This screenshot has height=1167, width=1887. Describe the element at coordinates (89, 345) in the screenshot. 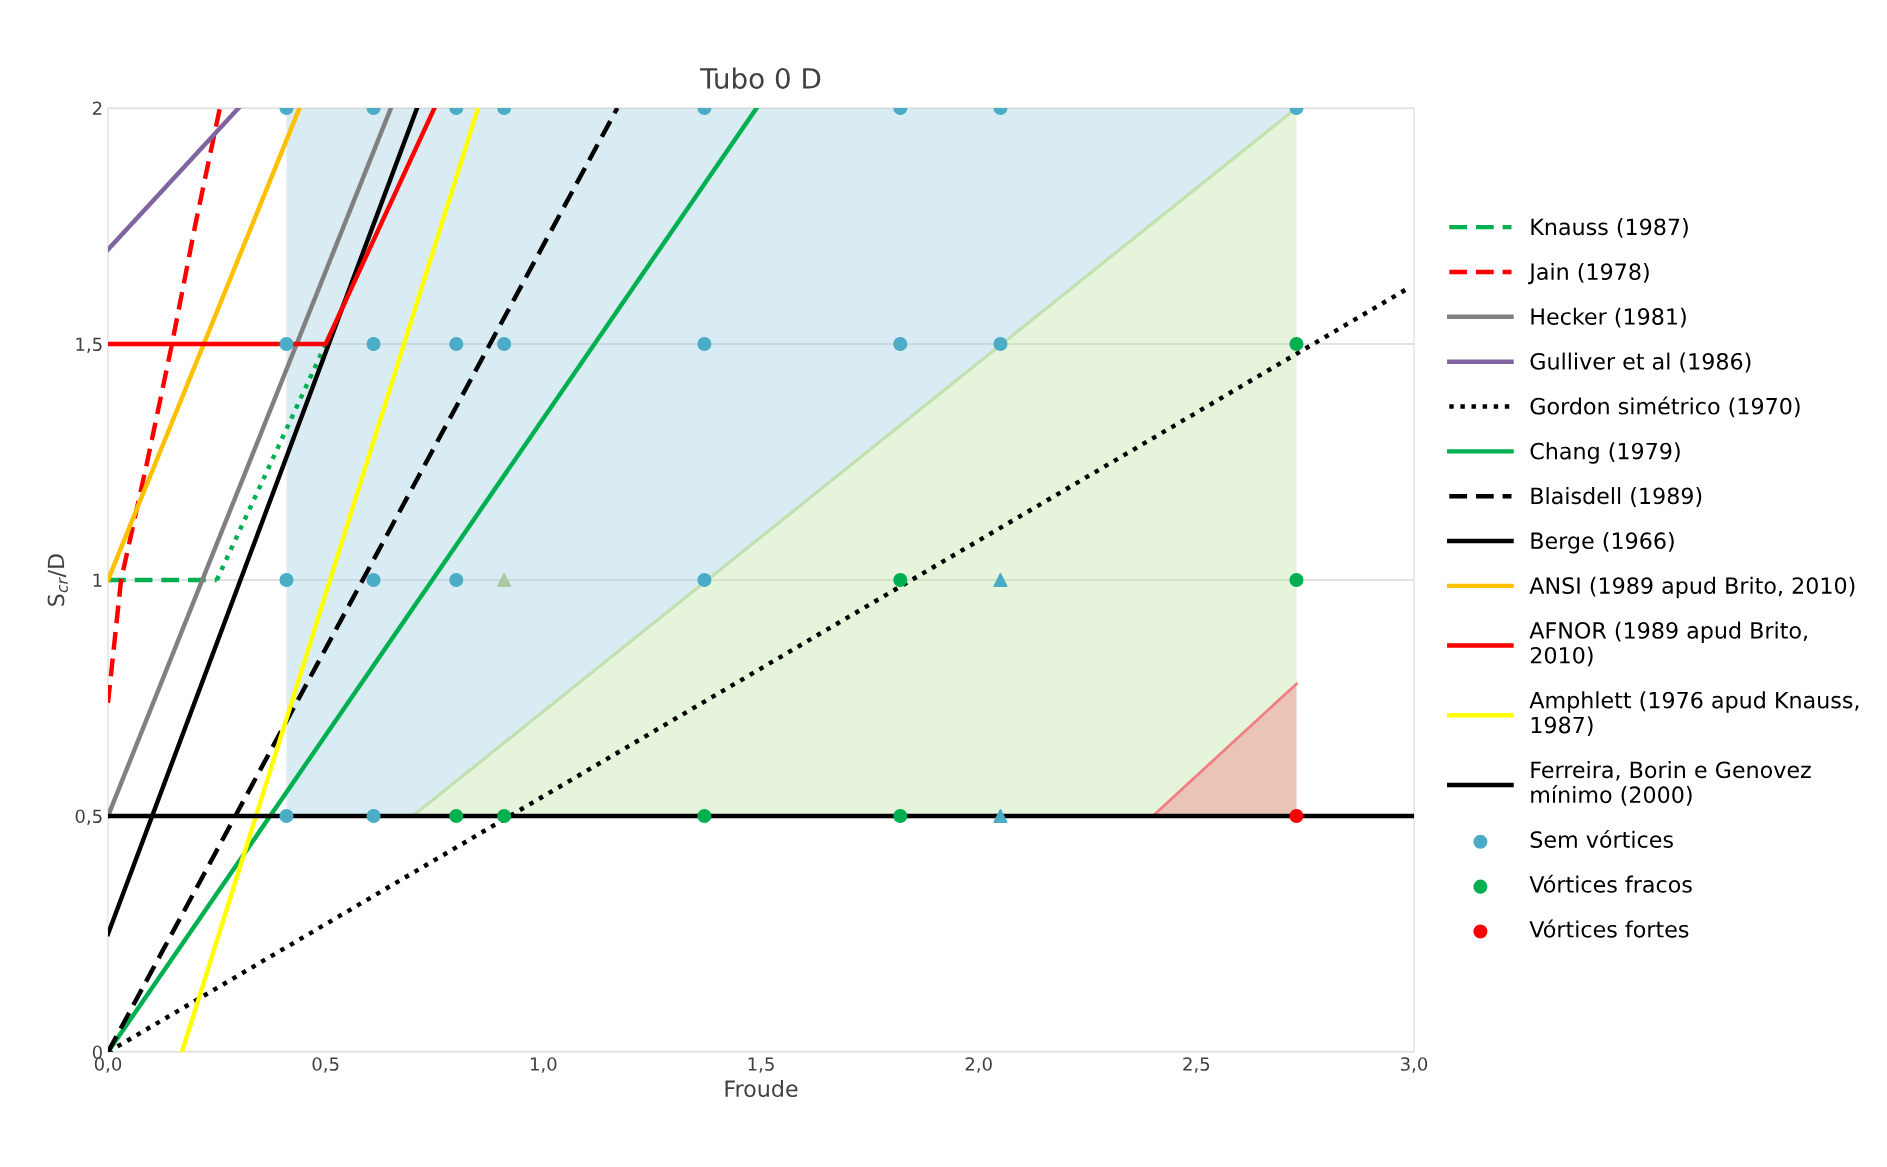

I see `y-tick-label: 1,5` at that location.